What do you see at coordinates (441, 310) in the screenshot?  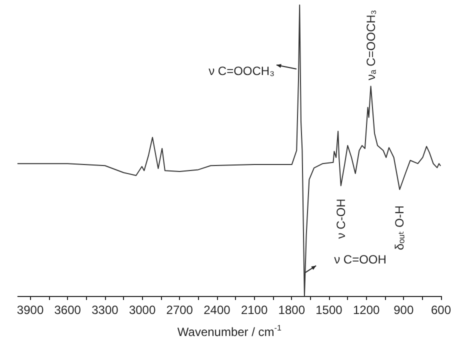 I see `x-tick-label: 600` at bounding box center [441, 310].